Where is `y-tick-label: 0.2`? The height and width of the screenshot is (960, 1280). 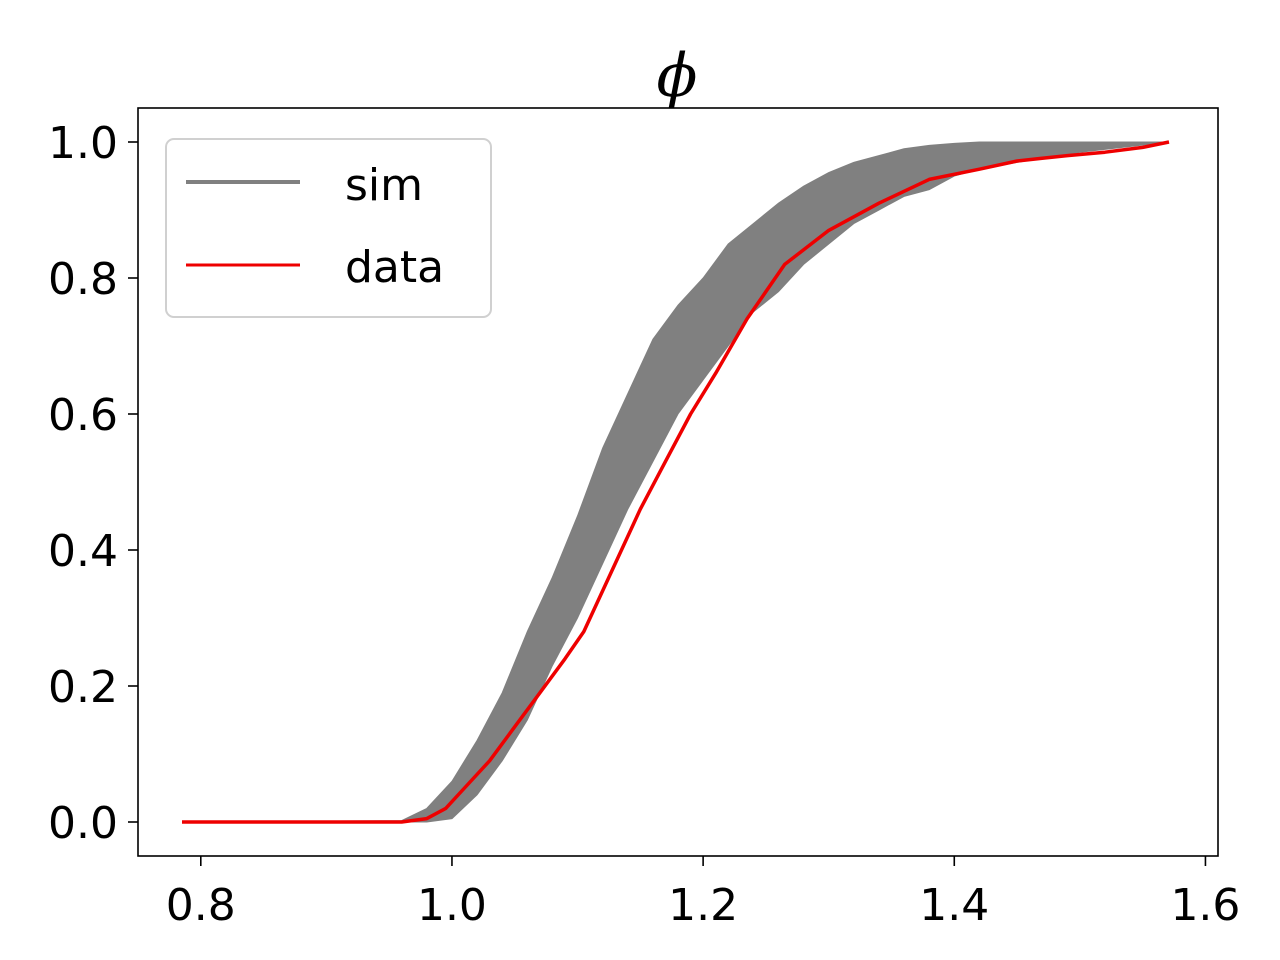 y-tick-label: 0.2 is located at coordinates (83, 687).